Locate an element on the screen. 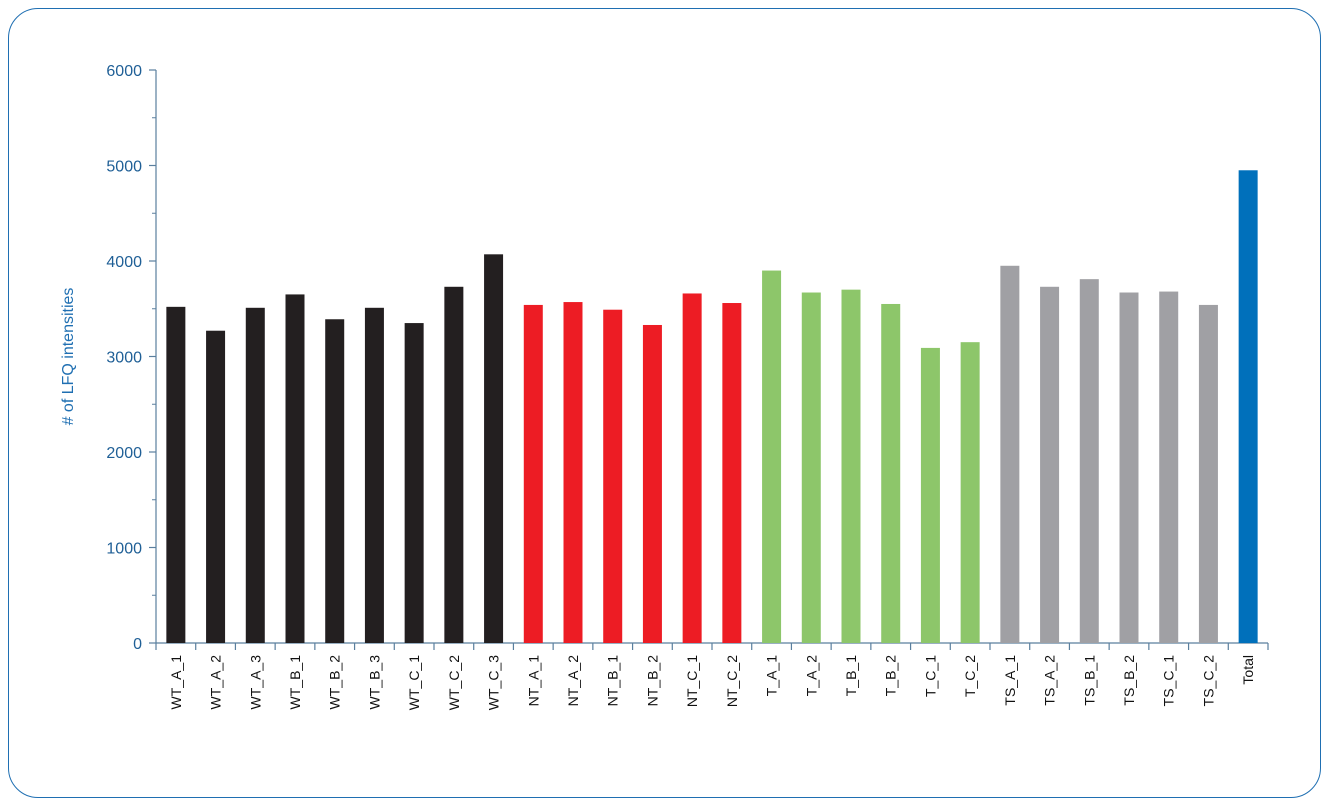  x-tick-label: T_C_2 is located at coordinates (970, 676).